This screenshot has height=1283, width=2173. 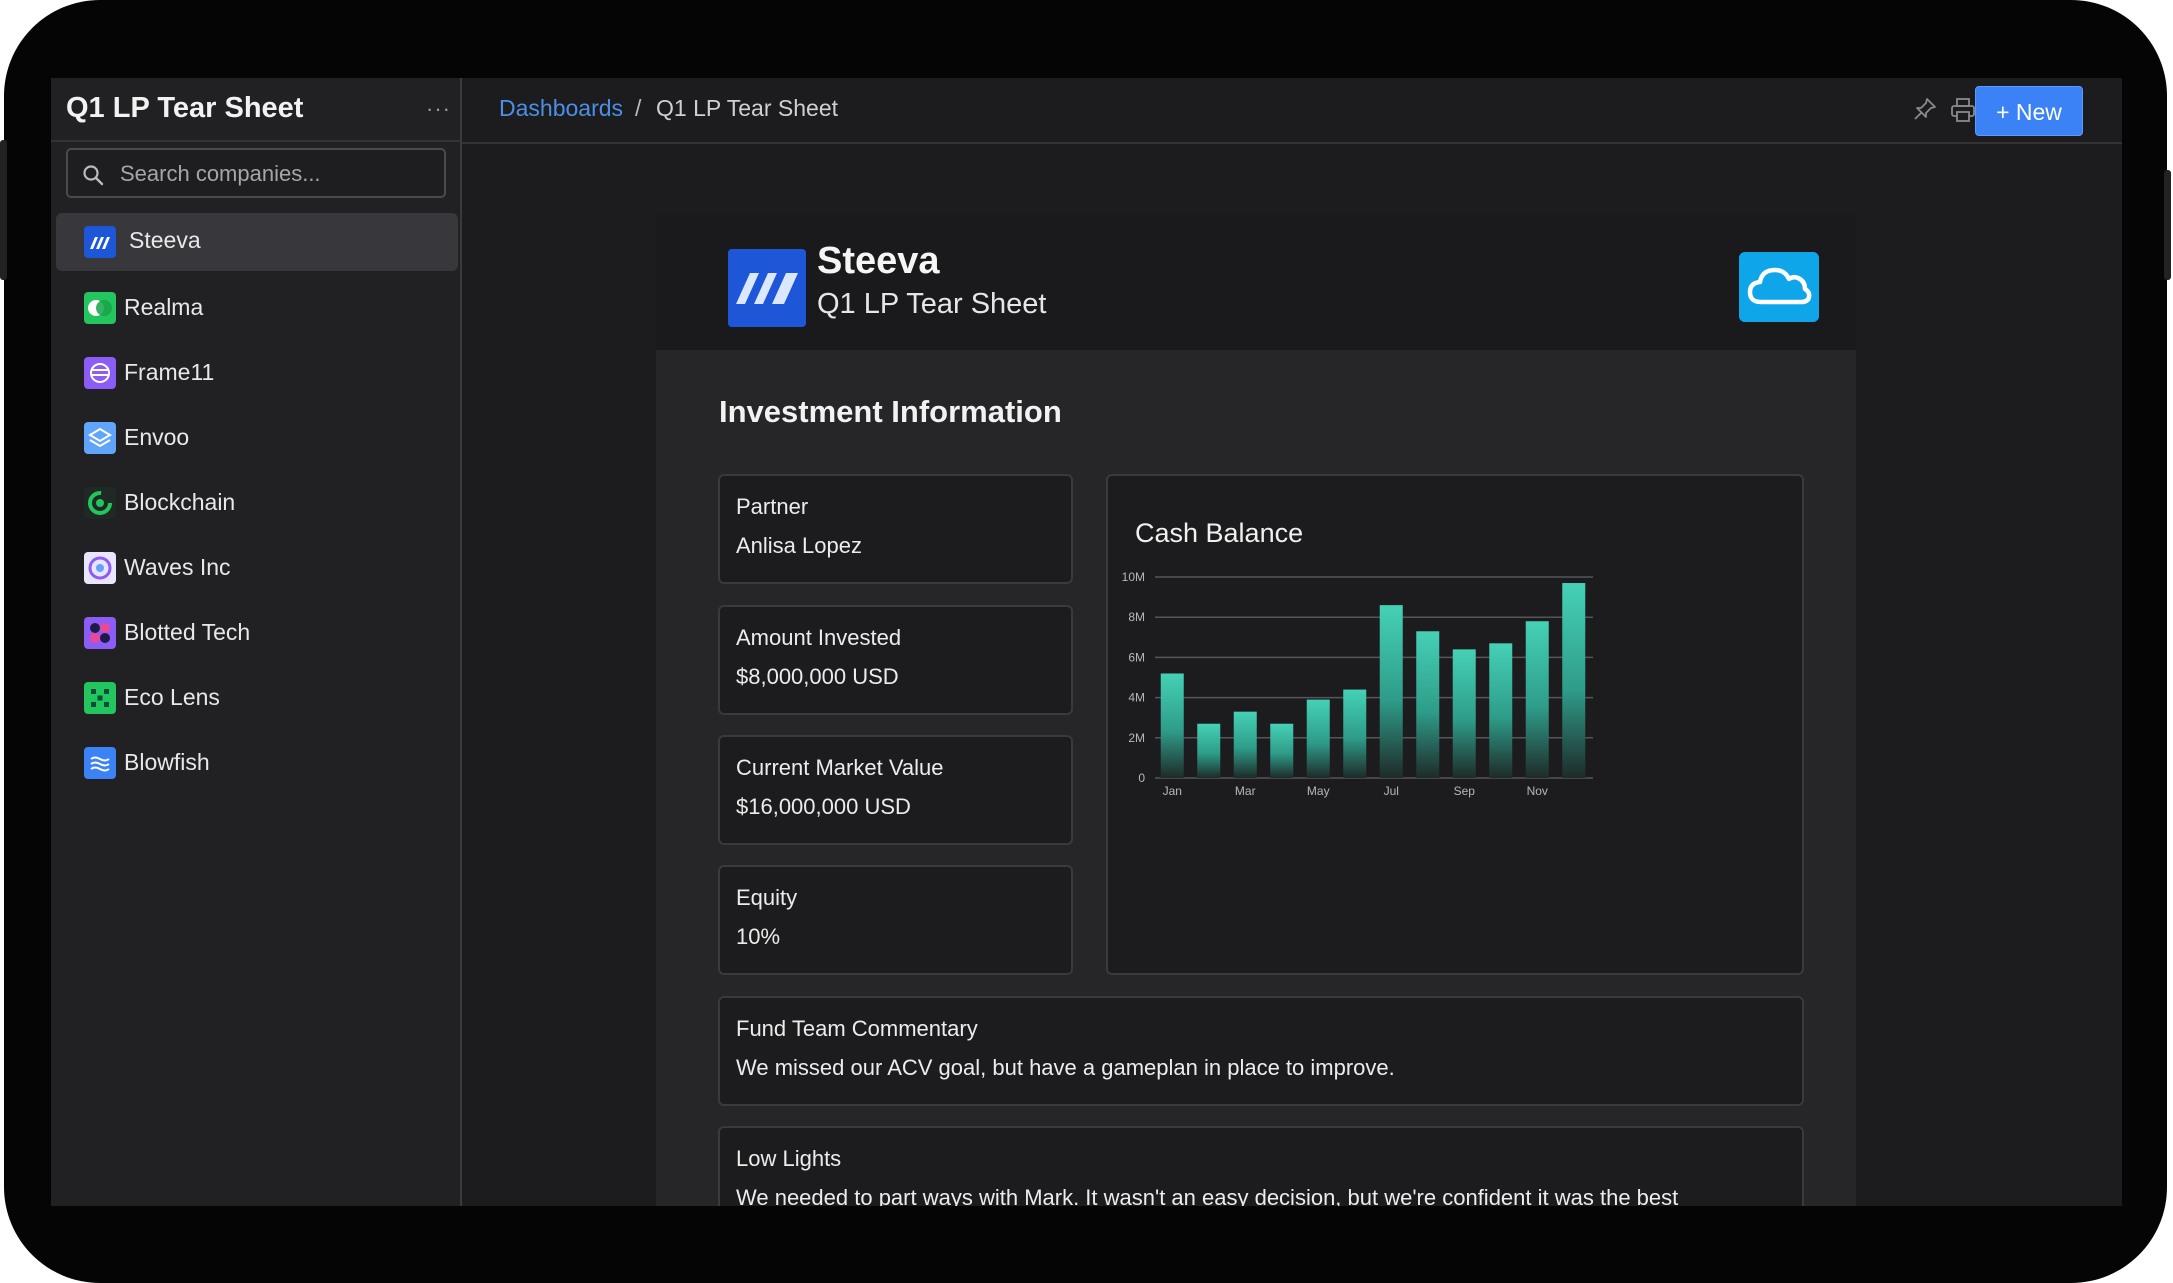 I want to click on equity-card: Equity 10%, so click(x=895, y=920).